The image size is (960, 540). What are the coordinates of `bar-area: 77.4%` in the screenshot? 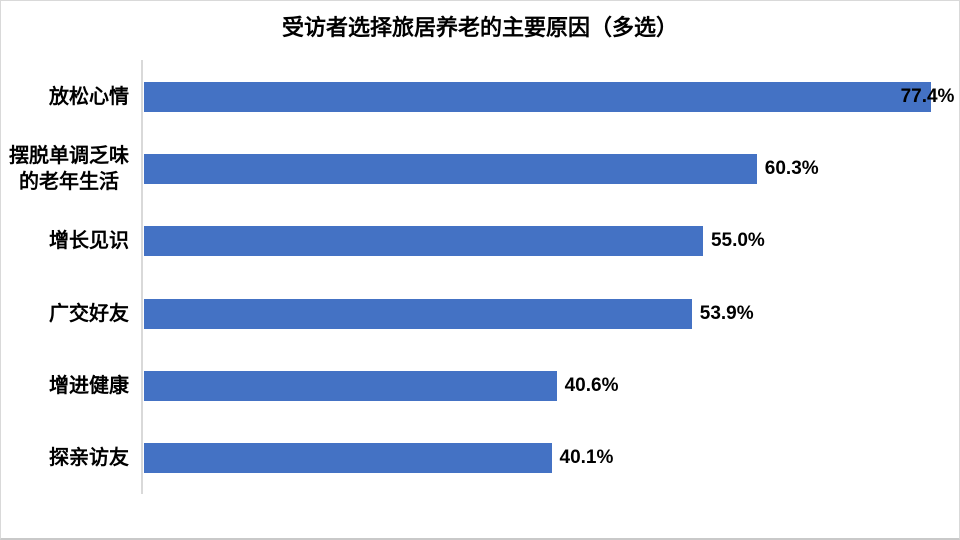 It's located at (550, 97).